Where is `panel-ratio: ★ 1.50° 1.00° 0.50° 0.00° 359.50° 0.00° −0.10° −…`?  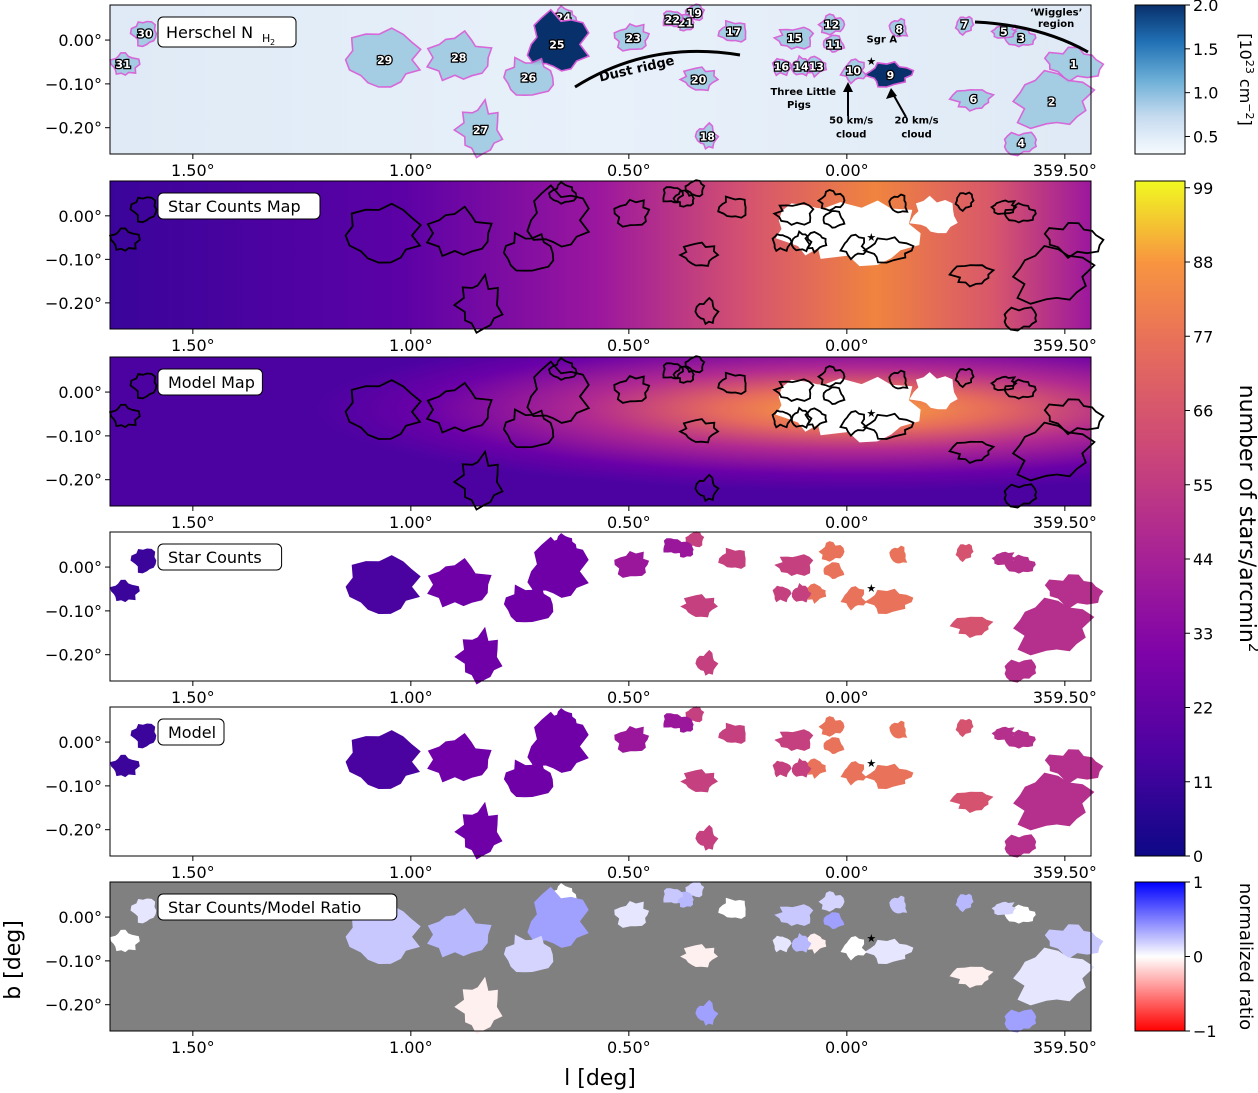
panel-ratio: ★ 1.50° 1.00° 0.50° 0.00° 359.50° 0.00° −0.10° −… is located at coordinates (574, 969).